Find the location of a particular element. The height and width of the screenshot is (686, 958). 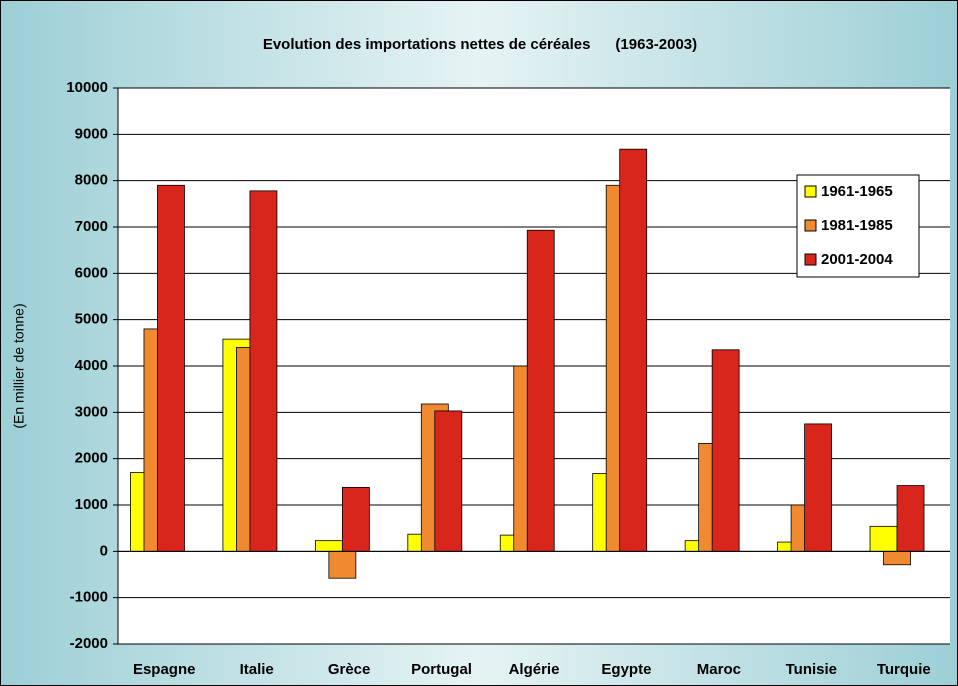

y-tick-label: 10000 is located at coordinates (87, 87).